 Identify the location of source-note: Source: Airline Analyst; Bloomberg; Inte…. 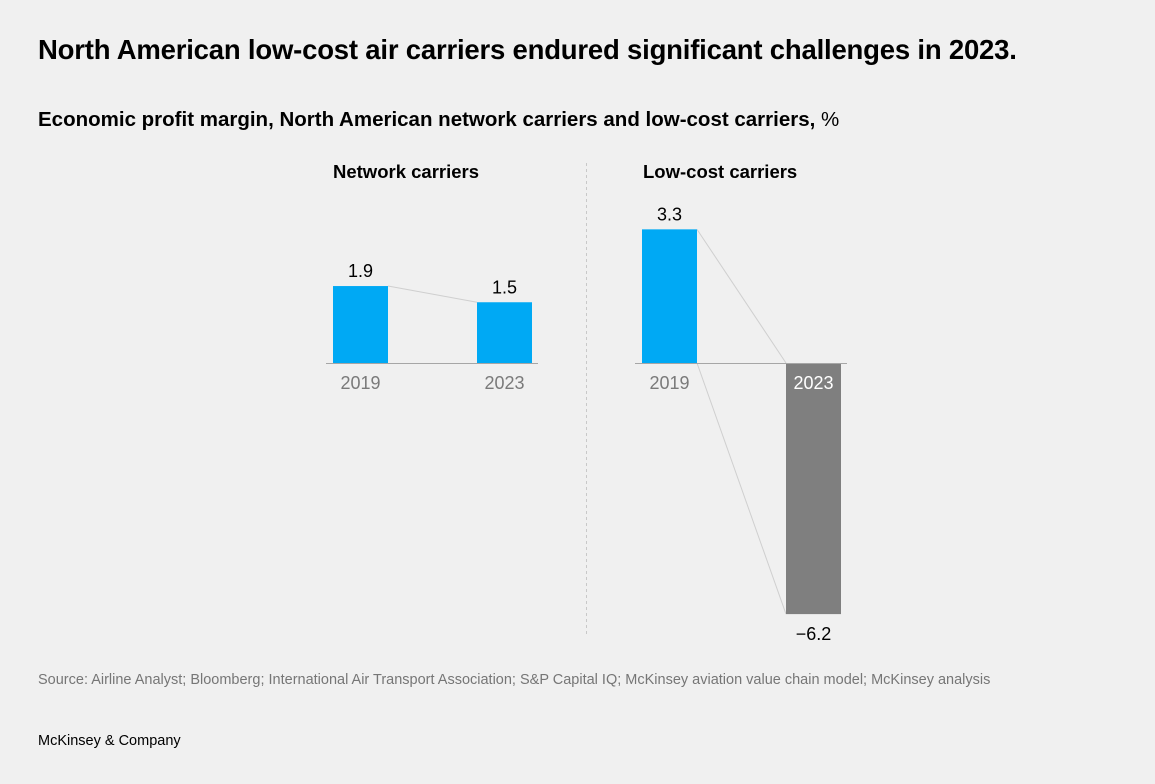
(514, 680).